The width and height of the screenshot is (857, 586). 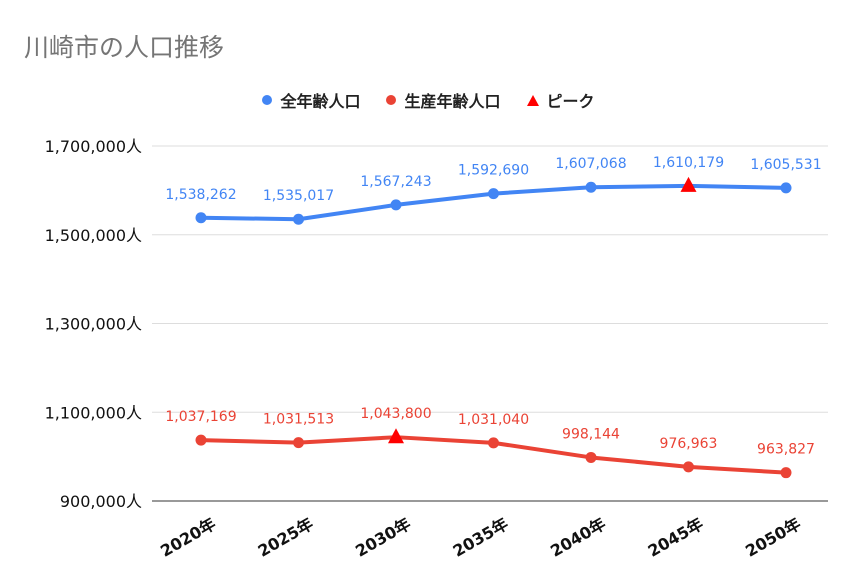 I want to click on data-label: 963,827, so click(x=786, y=450).